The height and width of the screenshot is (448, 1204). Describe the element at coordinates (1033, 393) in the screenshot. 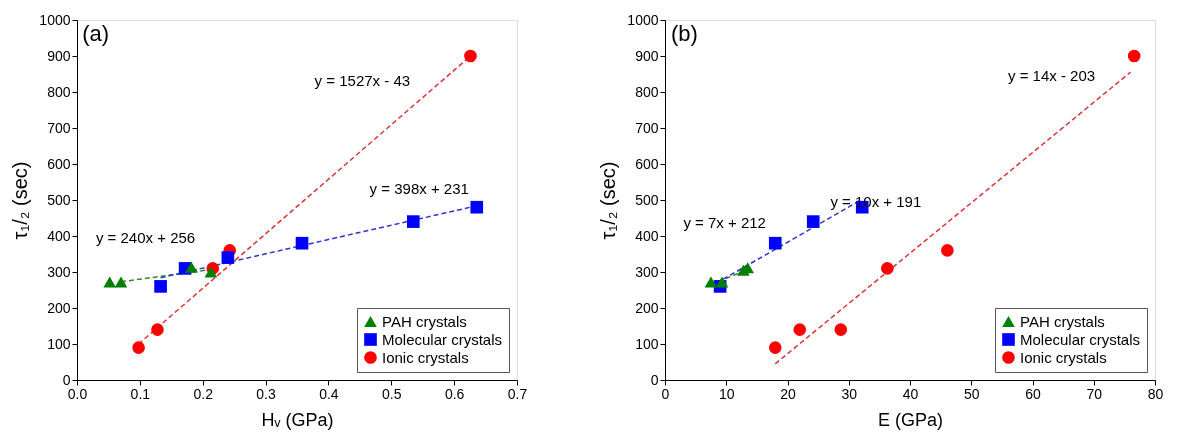

I see `x-tick-label: 60` at that location.